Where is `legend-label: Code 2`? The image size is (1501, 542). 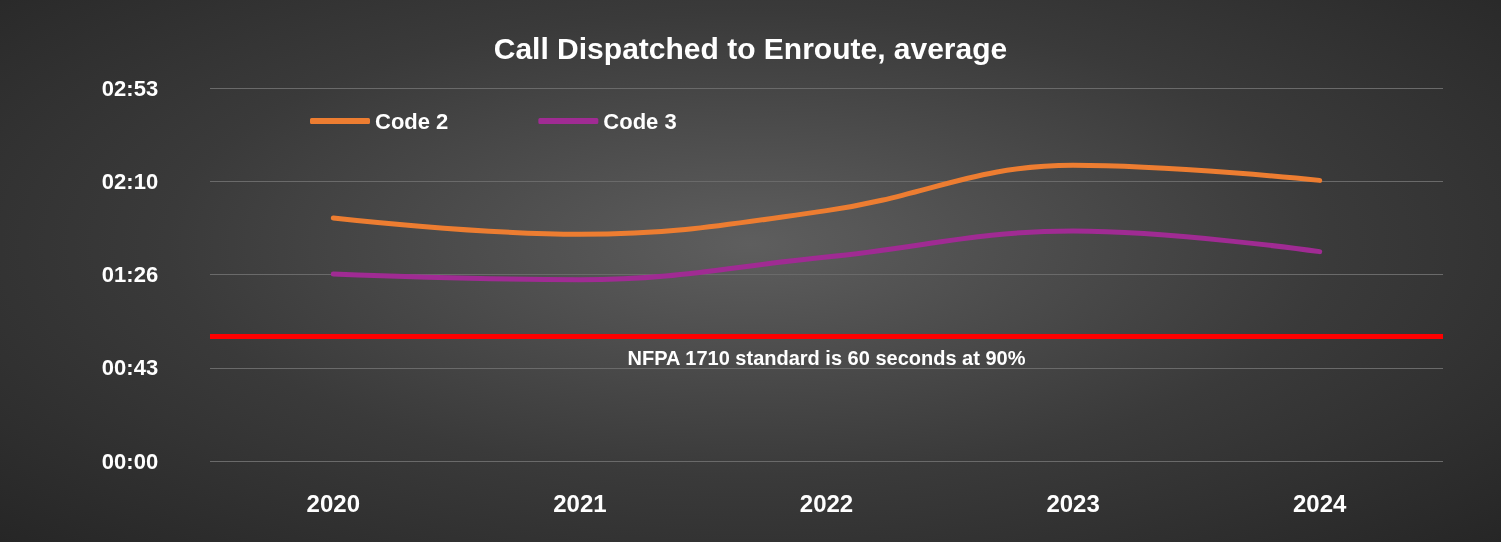
legend-label: Code 2 is located at coordinates (412, 121).